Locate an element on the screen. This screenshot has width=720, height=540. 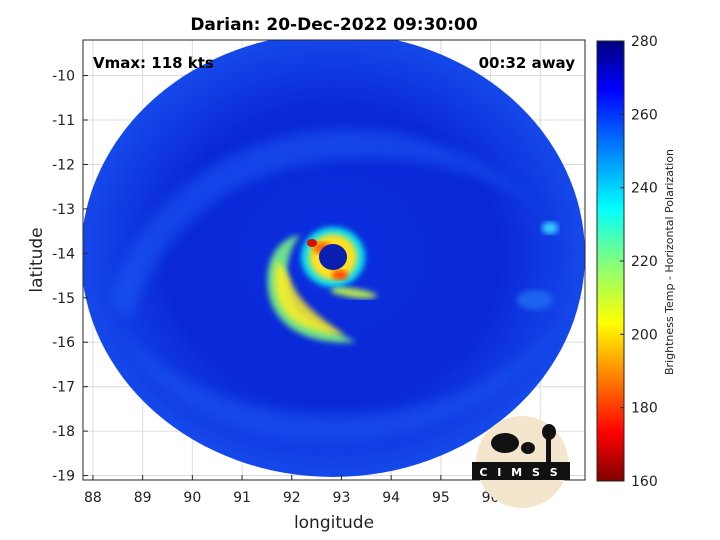
chart-title: Darian: 20-Dec-2022 09:30:00 is located at coordinates (334, 25).